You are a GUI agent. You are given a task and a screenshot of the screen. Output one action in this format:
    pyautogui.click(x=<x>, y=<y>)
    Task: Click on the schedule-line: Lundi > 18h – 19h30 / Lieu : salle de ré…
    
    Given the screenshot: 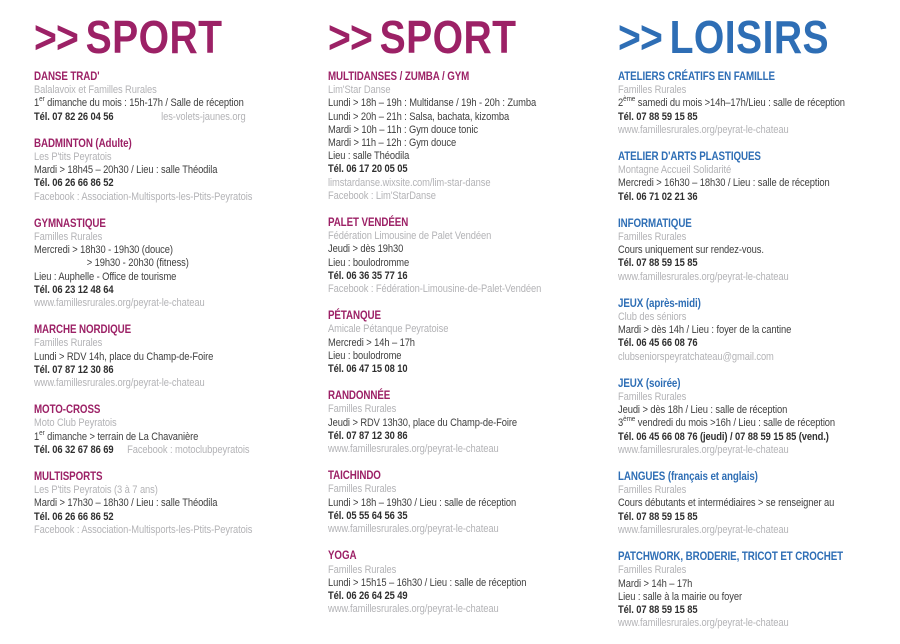 What is the action you would take?
    pyautogui.click(x=471, y=503)
    